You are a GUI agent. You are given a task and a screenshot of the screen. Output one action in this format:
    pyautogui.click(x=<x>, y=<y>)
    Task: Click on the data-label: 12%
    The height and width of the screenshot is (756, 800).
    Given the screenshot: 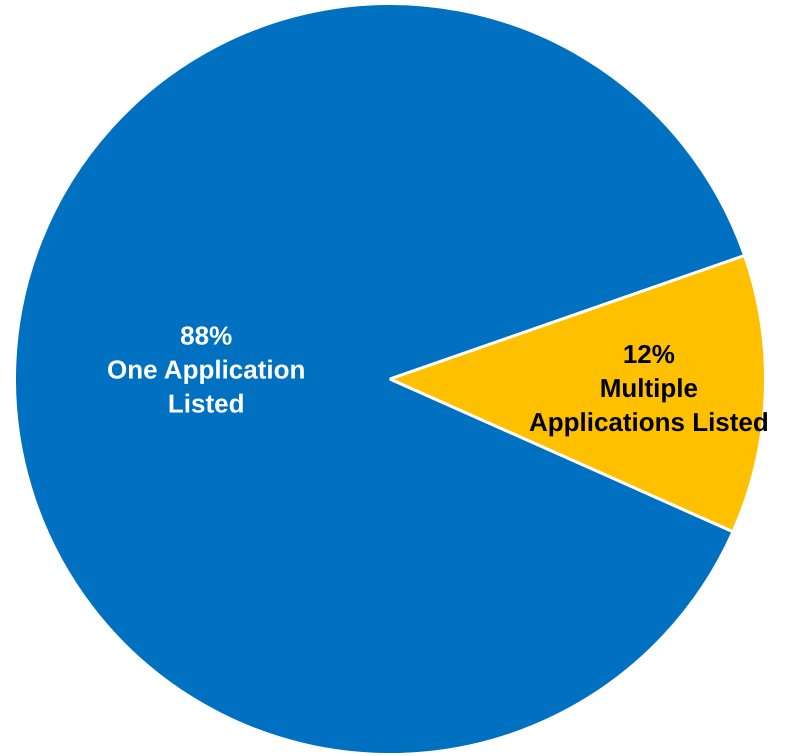 What is the action you would take?
    pyautogui.click(x=648, y=354)
    